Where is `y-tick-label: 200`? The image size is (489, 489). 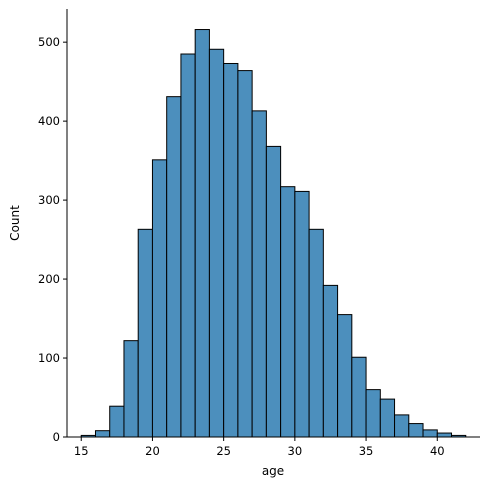 y-tick-label: 200 is located at coordinates (49, 279).